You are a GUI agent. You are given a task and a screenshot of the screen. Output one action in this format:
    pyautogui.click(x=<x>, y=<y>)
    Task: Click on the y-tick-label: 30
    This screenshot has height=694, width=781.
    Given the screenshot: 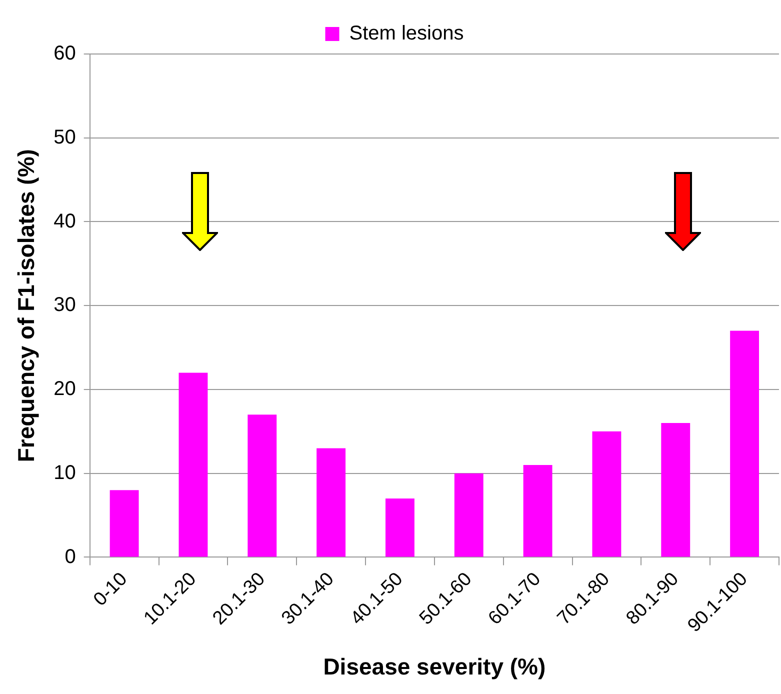 What is the action you would take?
    pyautogui.click(x=65, y=305)
    